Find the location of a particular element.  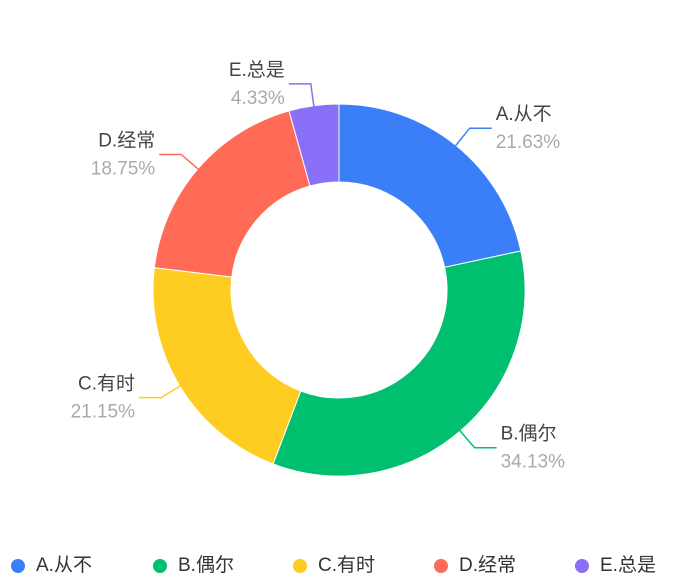

legend-label: A.从不 is located at coordinates (64, 565).